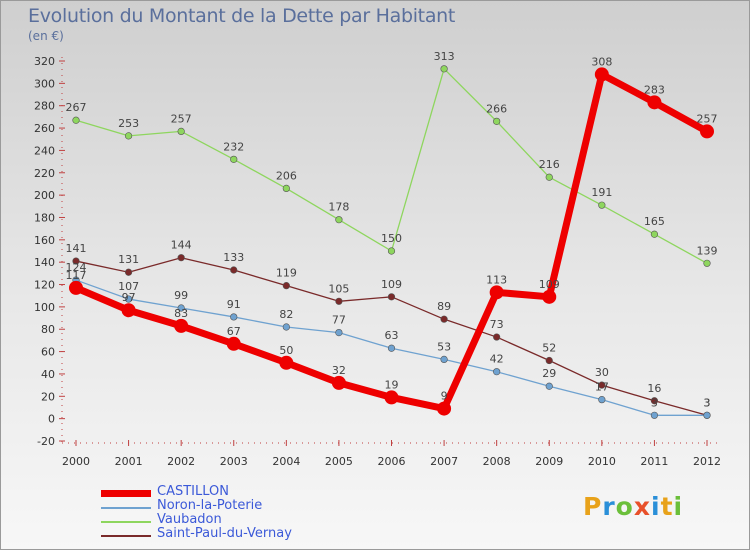 The width and height of the screenshot is (750, 550). I want to click on data-label: 107, so click(128, 286).